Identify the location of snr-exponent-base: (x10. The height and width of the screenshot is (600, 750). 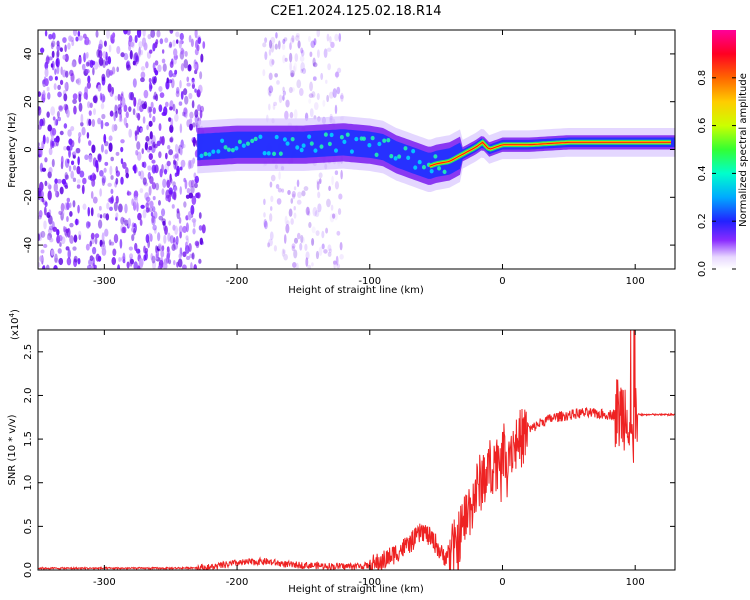
(15, 328).